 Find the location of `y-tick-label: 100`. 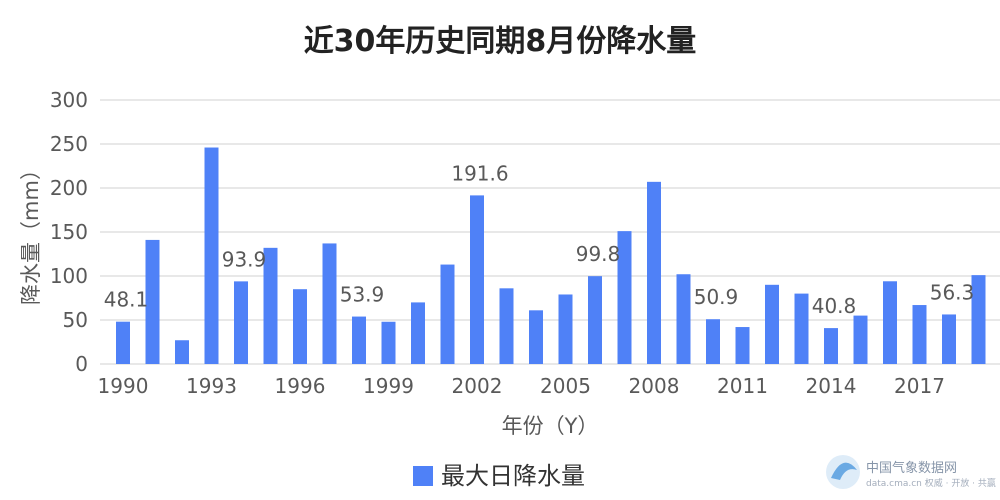

y-tick-label: 100 is located at coordinates (69, 276).